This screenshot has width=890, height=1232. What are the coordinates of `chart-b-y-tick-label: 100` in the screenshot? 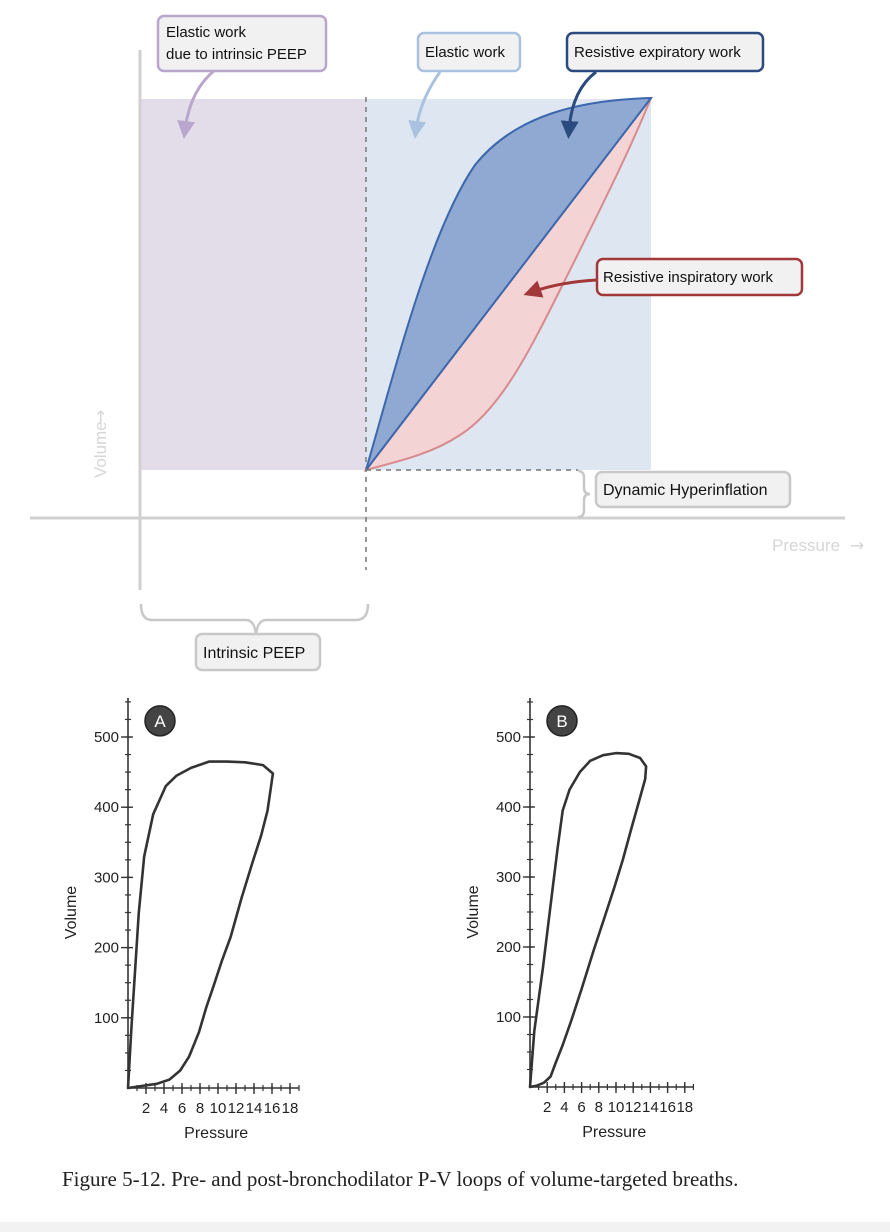 It's located at (508, 1017).